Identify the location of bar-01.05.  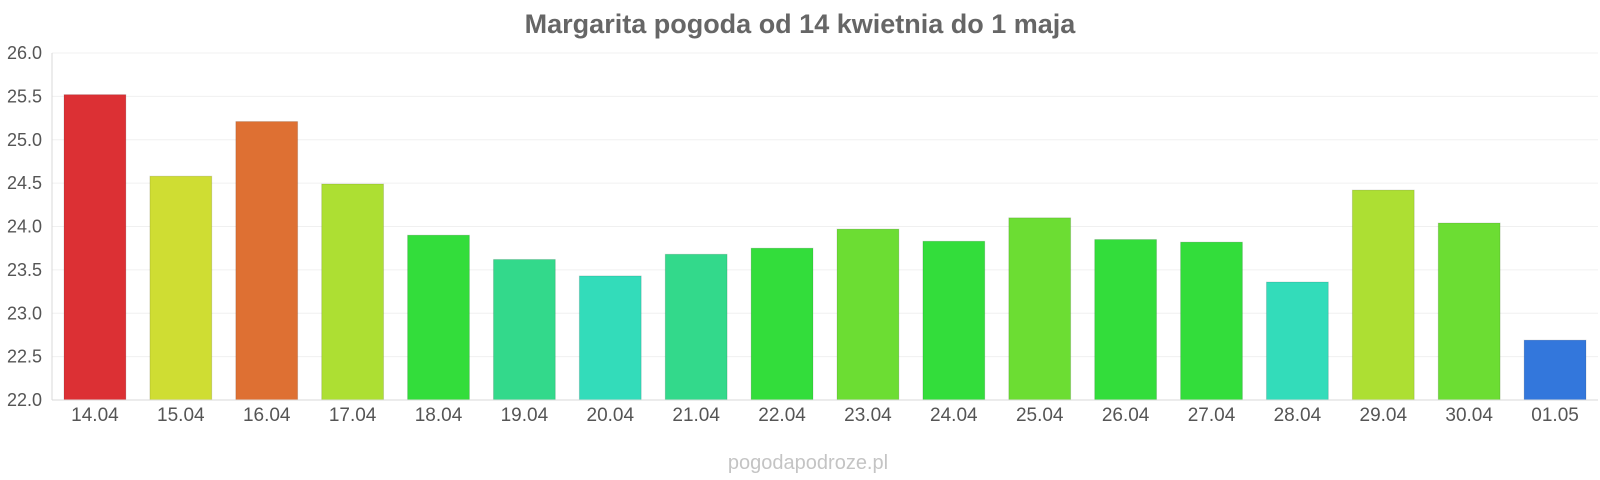
(1555, 370).